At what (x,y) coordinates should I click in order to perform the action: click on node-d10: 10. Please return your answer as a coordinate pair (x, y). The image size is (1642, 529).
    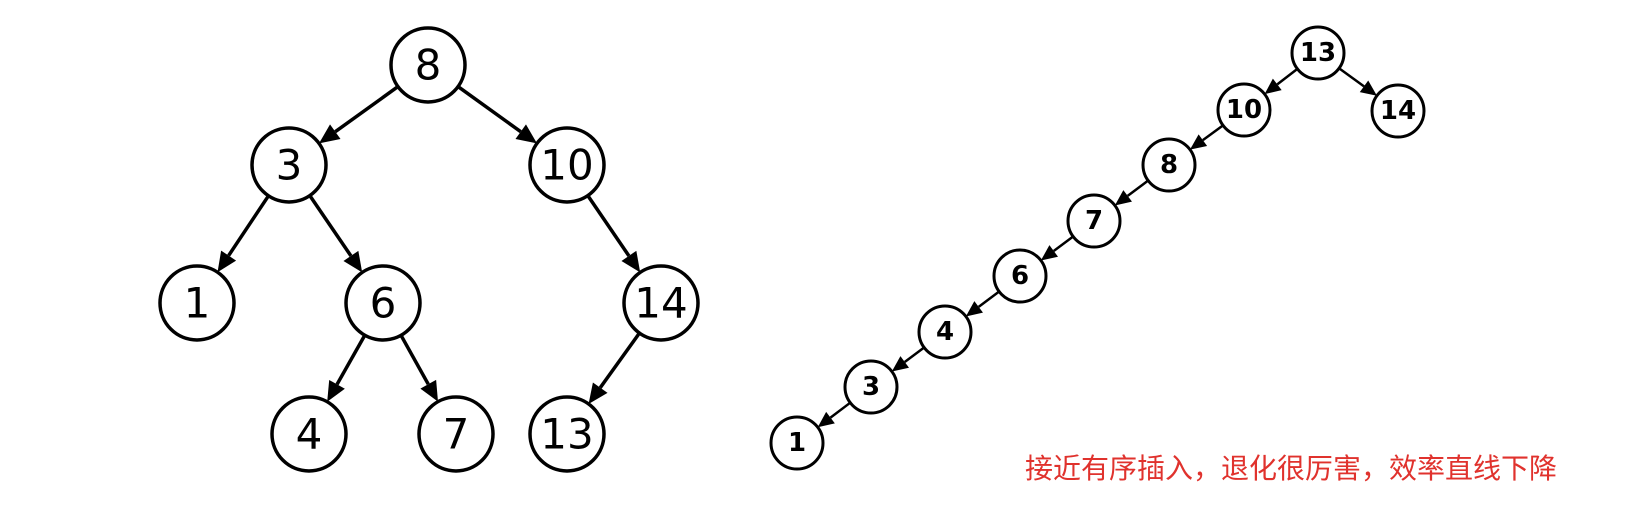
    Looking at the image, I should click on (1244, 110).